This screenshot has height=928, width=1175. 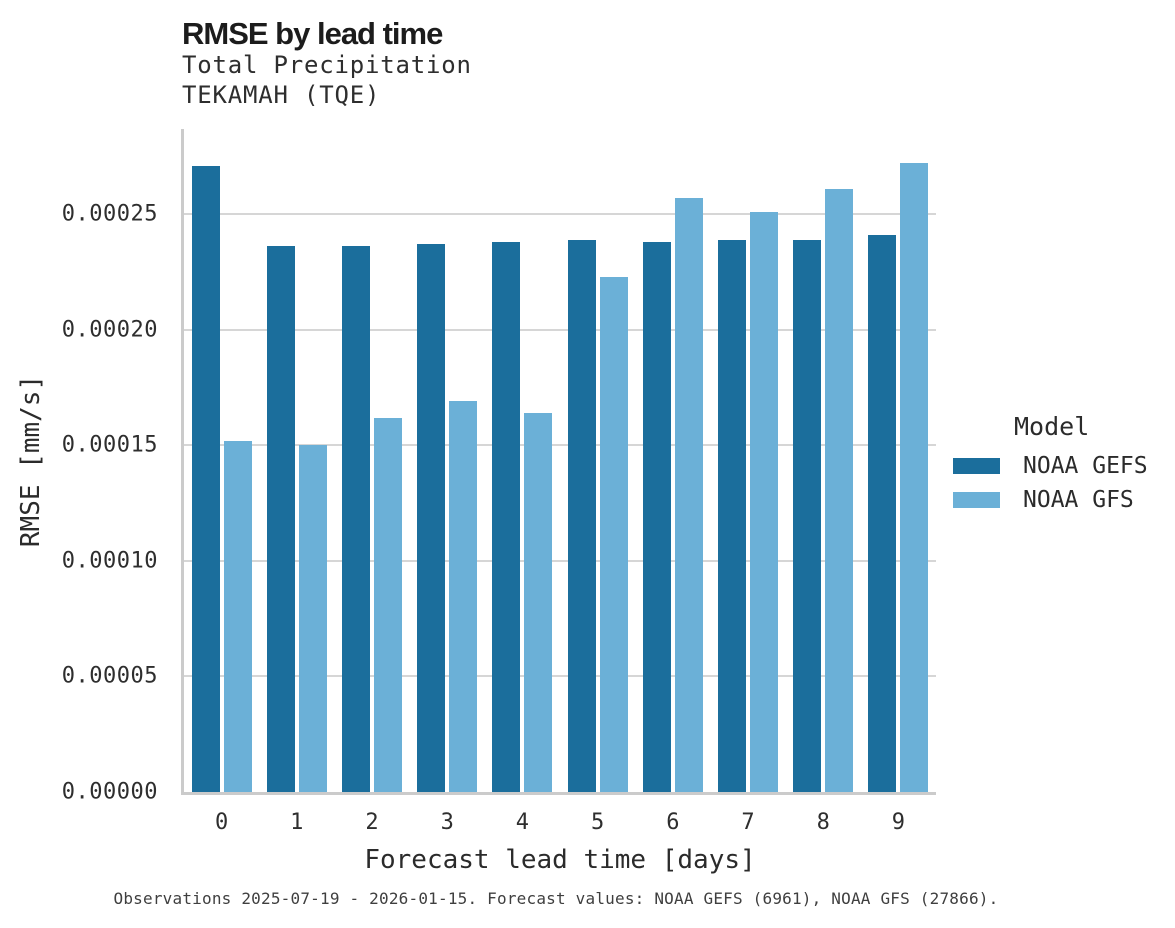 What do you see at coordinates (522, 822) in the screenshot?
I see `x-tick-label: 4` at bounding box center [522, 822].